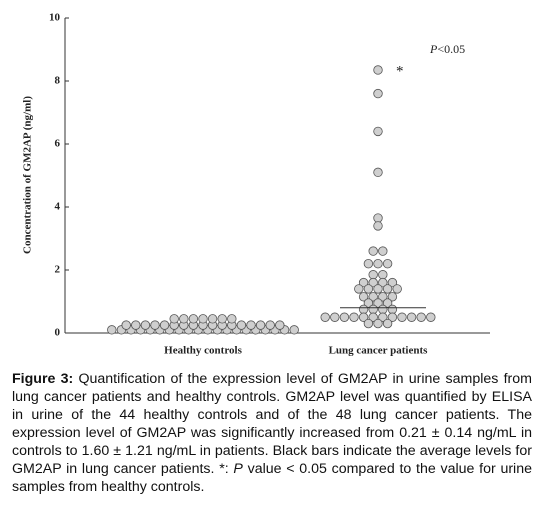  What do you see at coordinates (58, 270) in the screenshot?
I see `y-tick-label: 2` at bounding box center [58, 270].